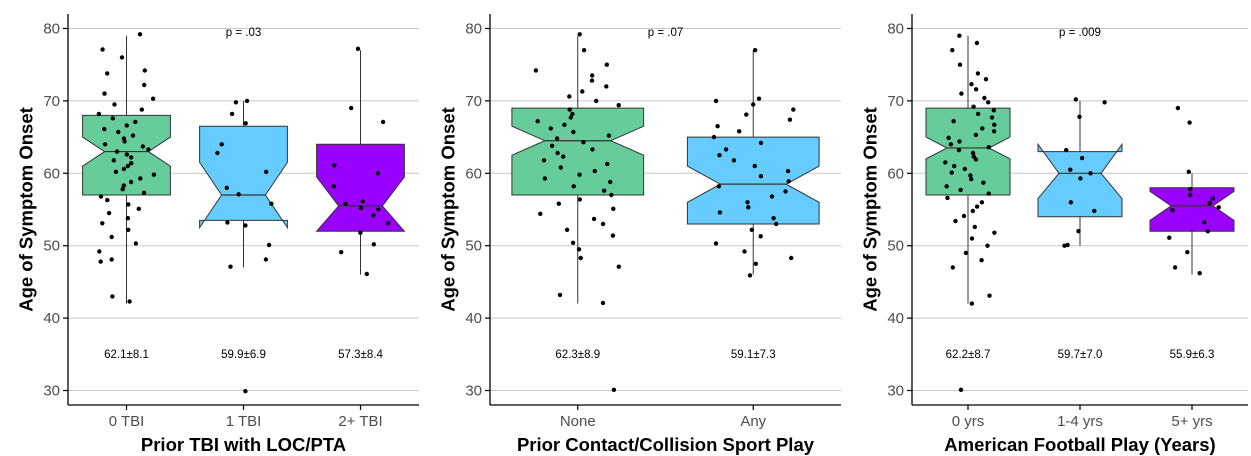  I want to click on x-axis-title: American Football Play (Years), so click(1079, 444).